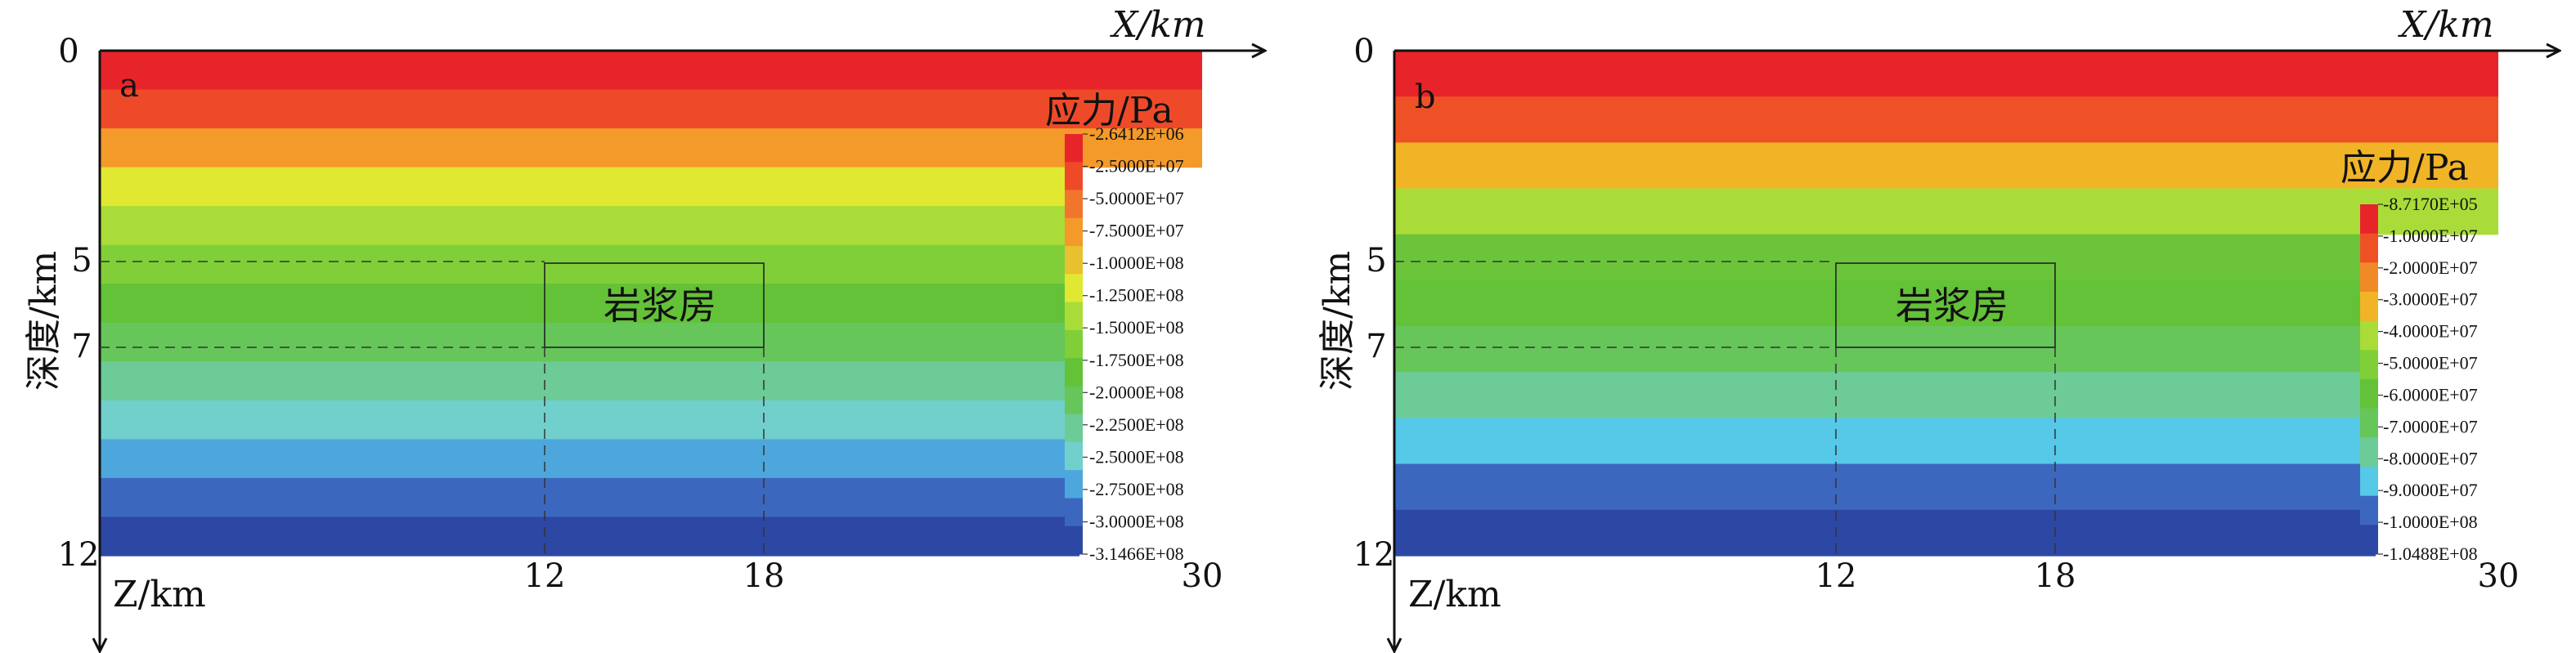 This screenshot has width=2576, height=653. Describe the element at coordinates (2430, 490) in the screenshot. I see `colorbar-label: -9.0000E+07` at that location.